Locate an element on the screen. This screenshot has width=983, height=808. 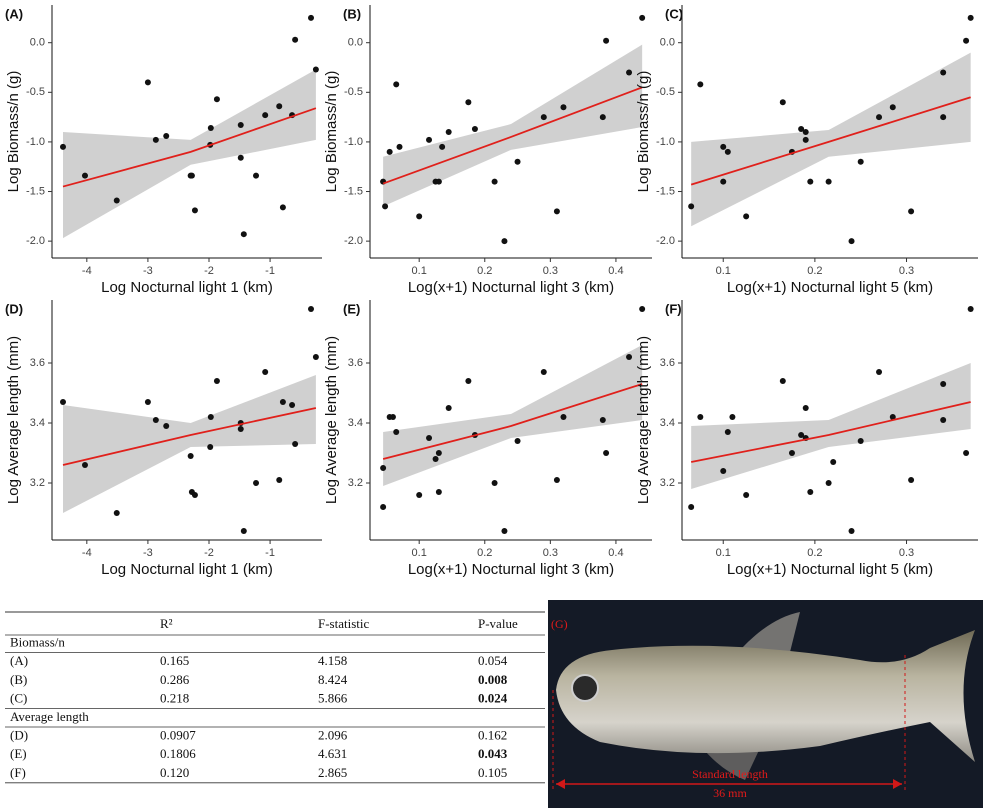
panel-label: (A) is located at coordinates (14, 13).